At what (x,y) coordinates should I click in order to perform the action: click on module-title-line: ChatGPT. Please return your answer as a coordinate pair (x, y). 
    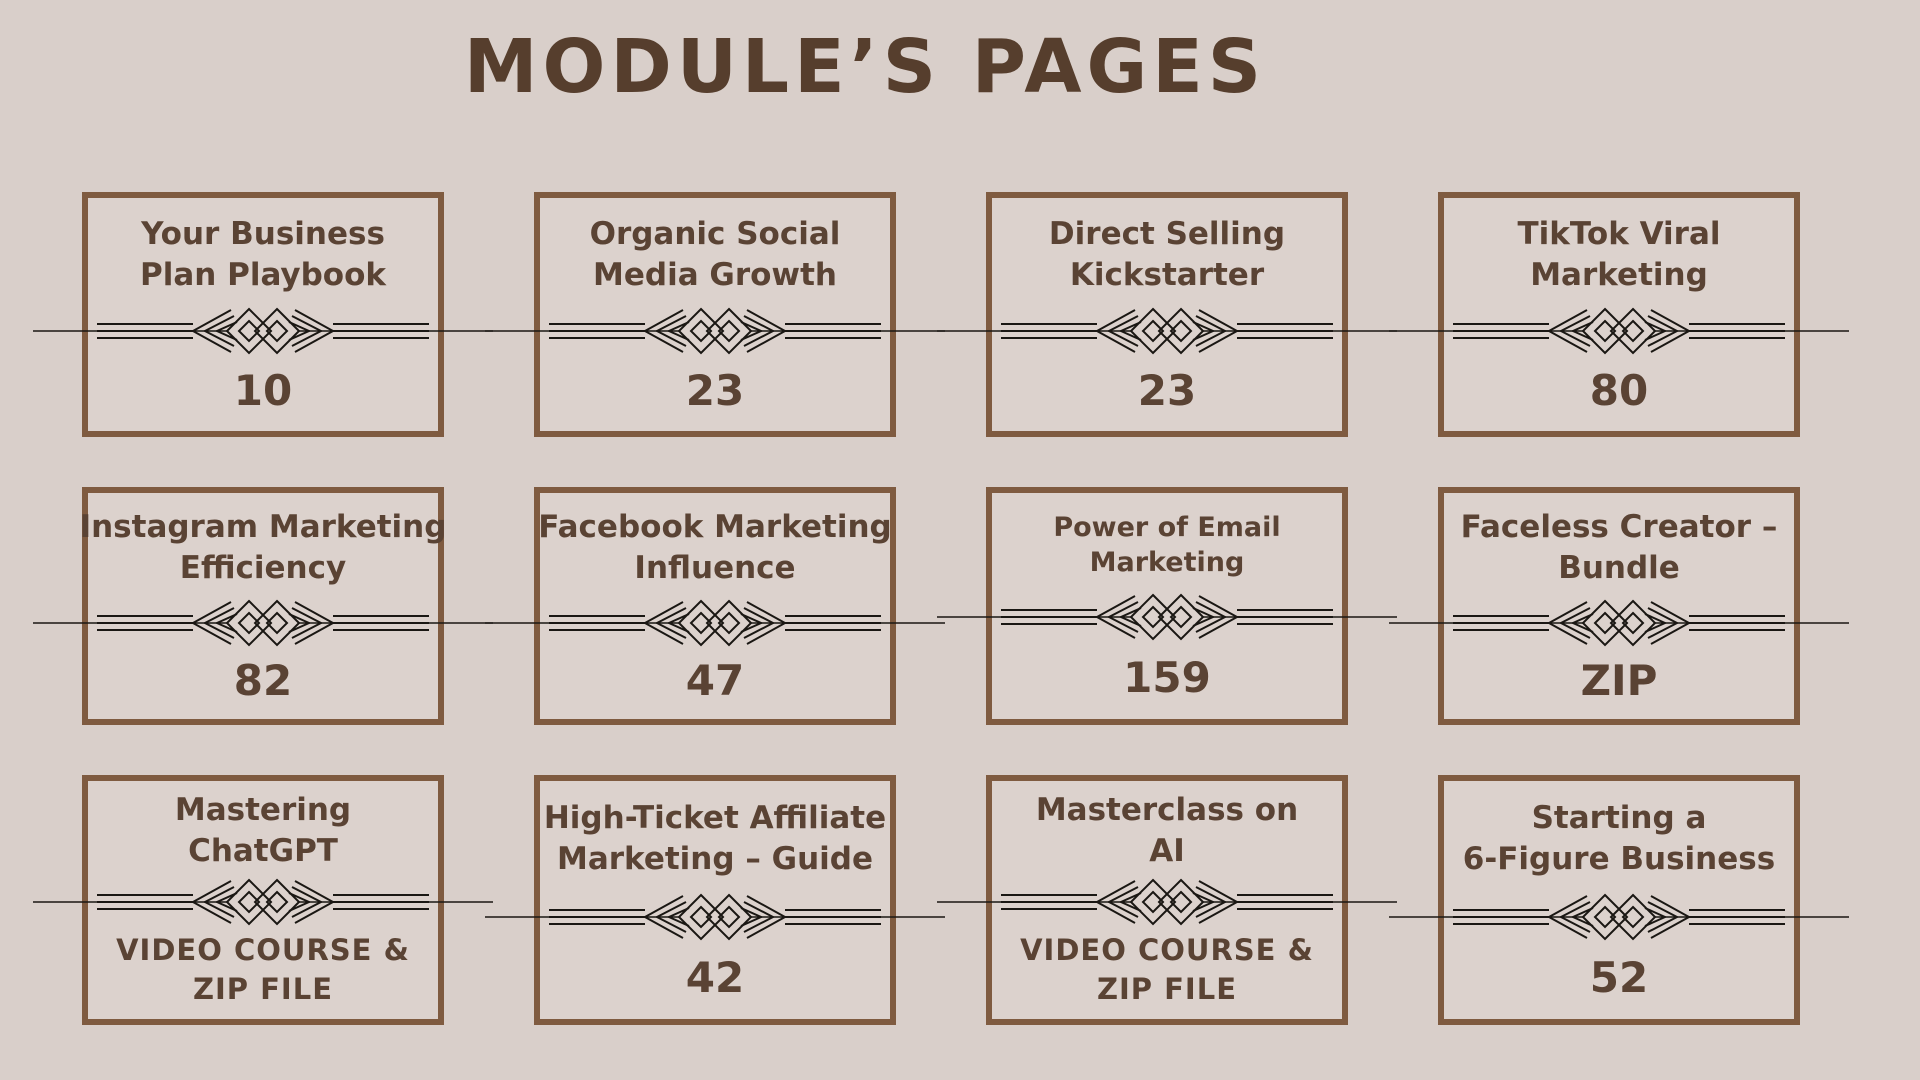
    Looking at the image, I should click on (263, 851).